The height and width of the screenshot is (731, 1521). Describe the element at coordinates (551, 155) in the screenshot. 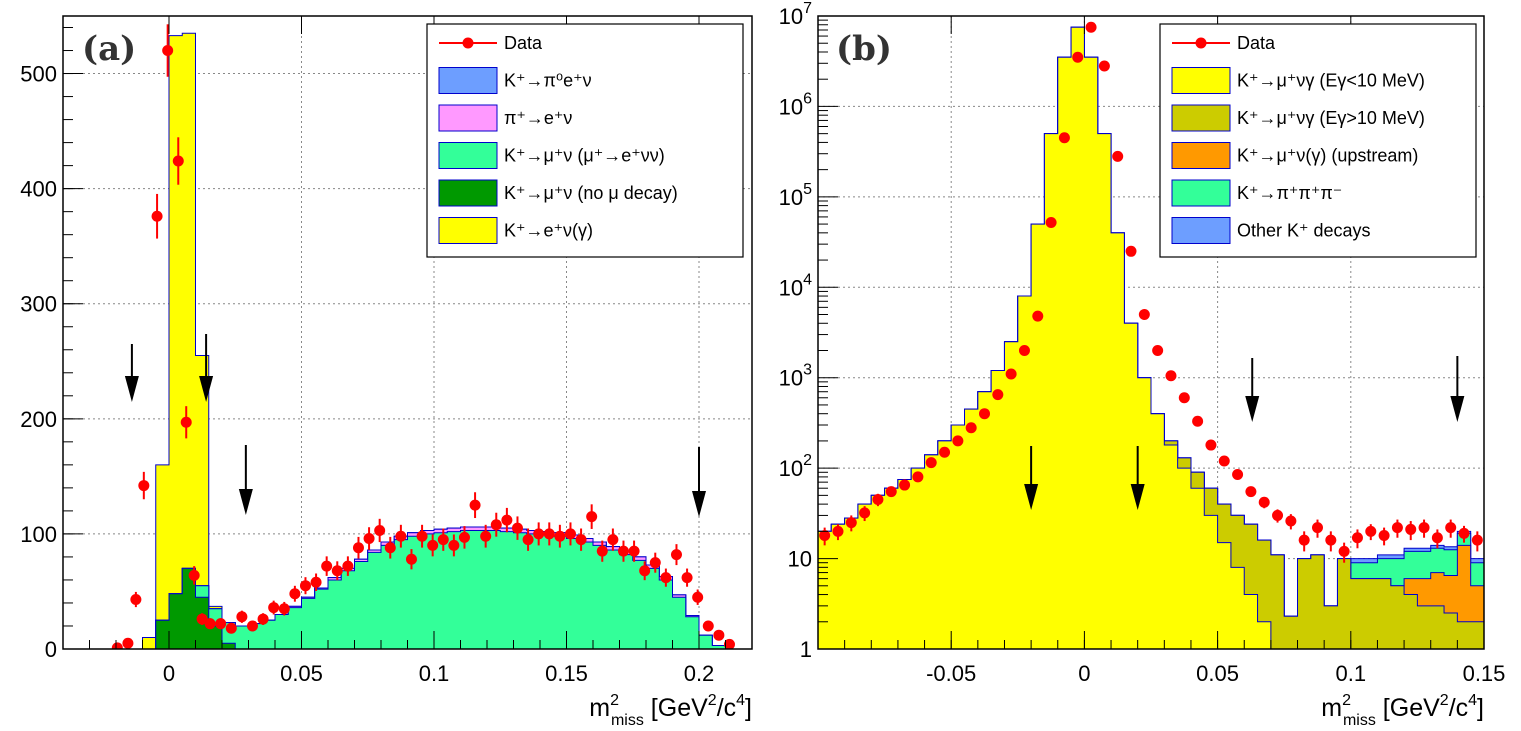

I see `legend-entry: K⁺→μ⁺ν (μ⁺→e⁺νν)` at that location.